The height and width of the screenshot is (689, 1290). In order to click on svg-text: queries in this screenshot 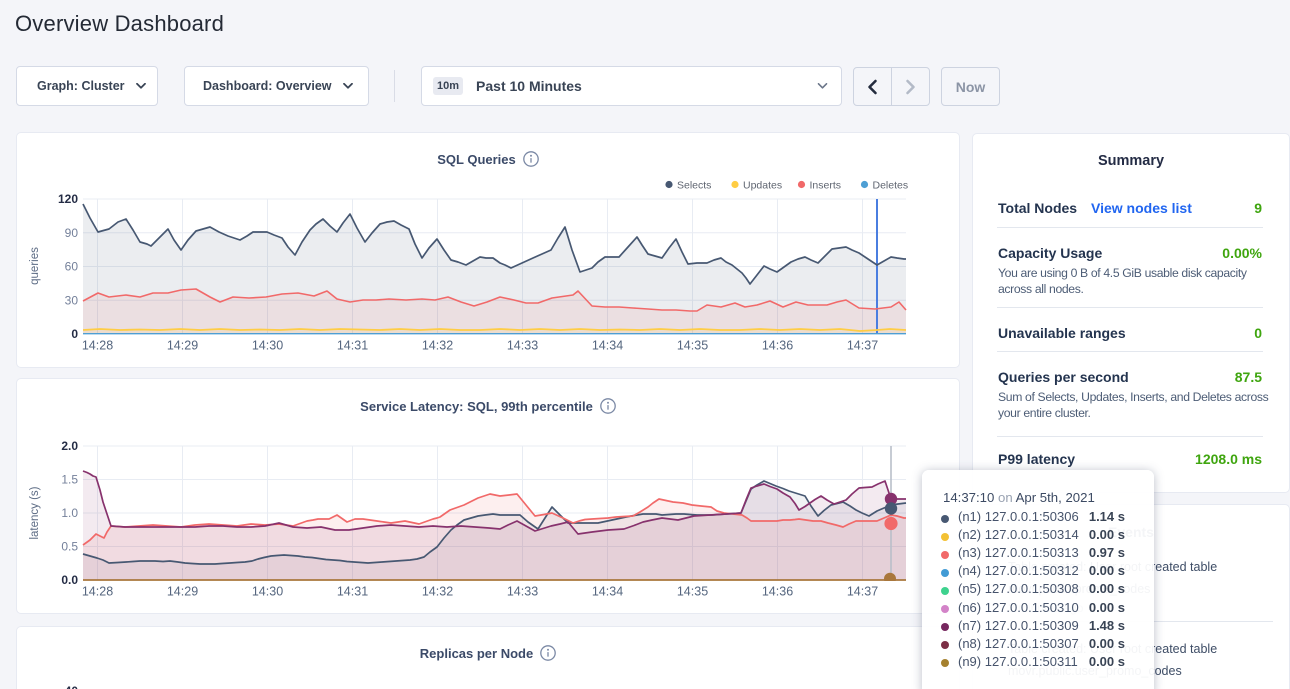, I will do `click(35, 266)`.